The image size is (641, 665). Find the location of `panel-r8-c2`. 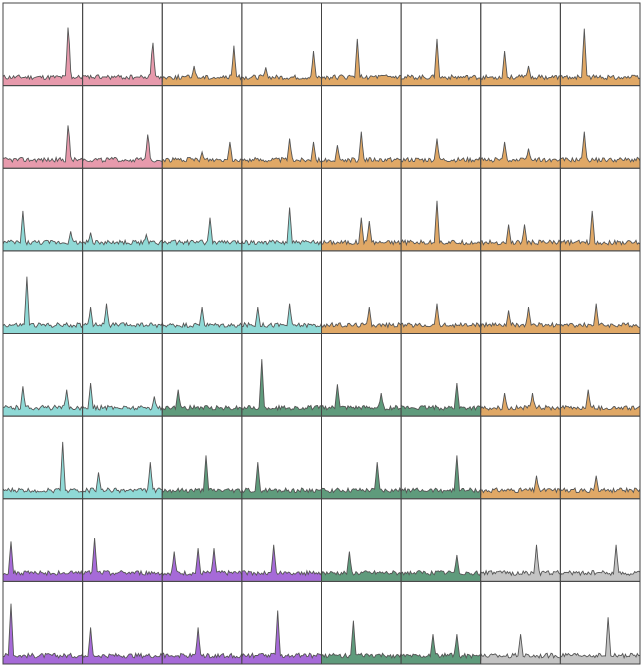

panel-r8-c2 is located at coordinates (122, 622).